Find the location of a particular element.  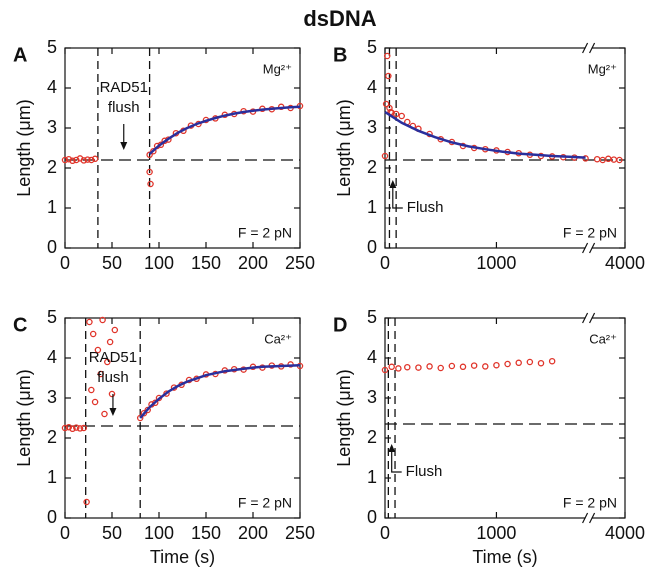

flush-label: flush is located at coordinates (124, 107).